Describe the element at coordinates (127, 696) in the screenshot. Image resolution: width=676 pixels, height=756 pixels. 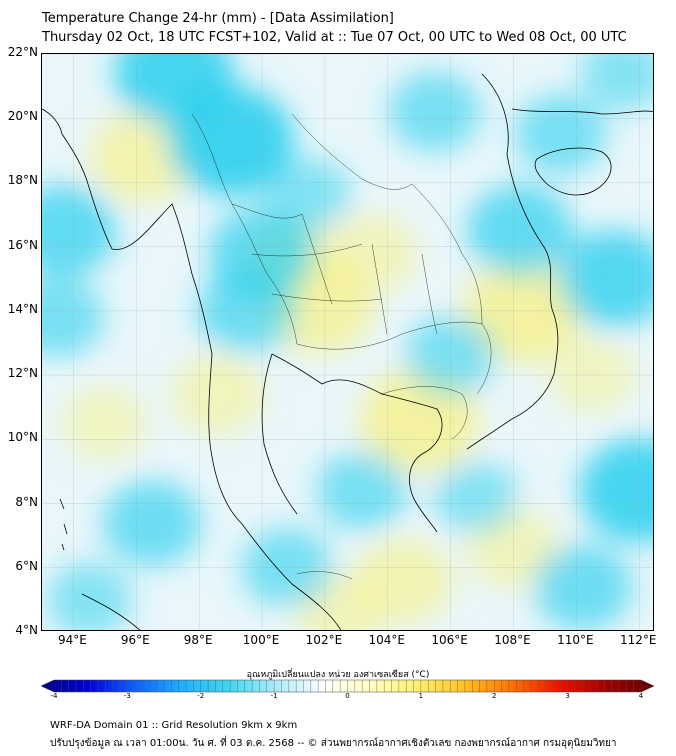
I see `colorbar-tick-label: -3` at that location.